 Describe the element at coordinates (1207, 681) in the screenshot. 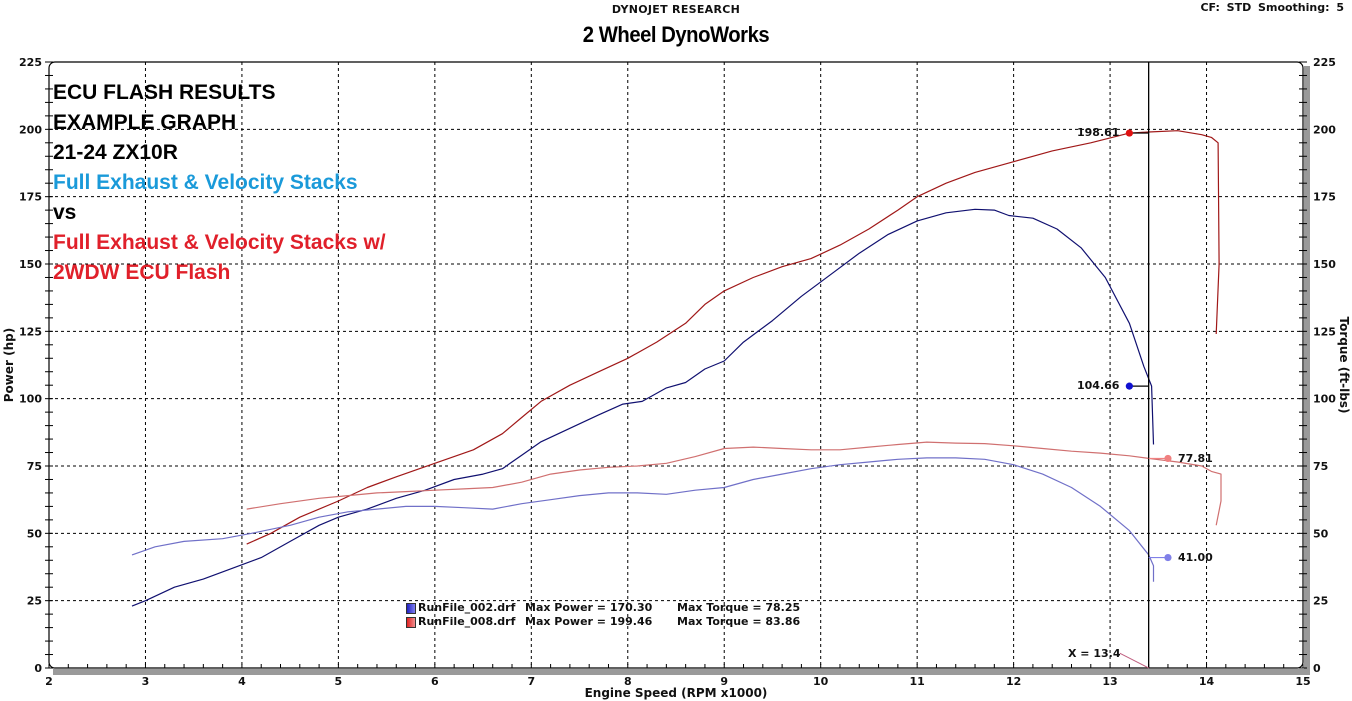

I see `x-tick-label: 14` at that location.